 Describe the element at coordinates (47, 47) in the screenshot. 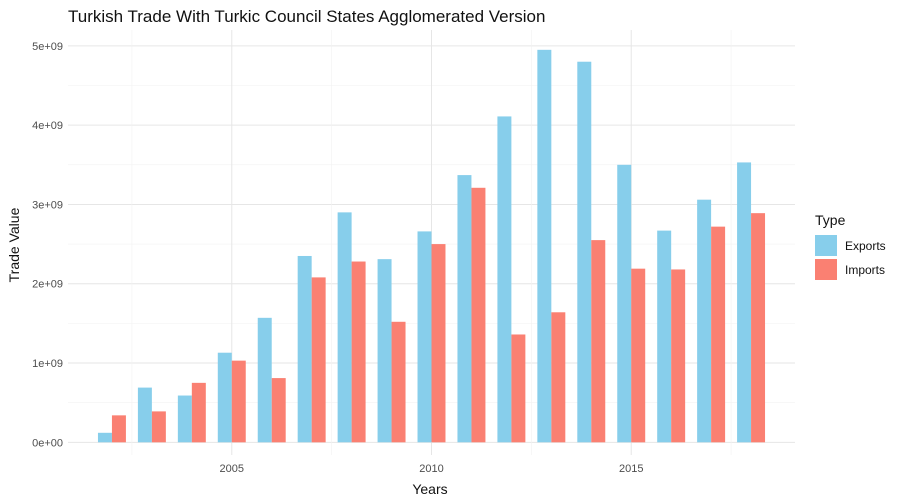

I see `y-tick-label: 5e+09` at that location.